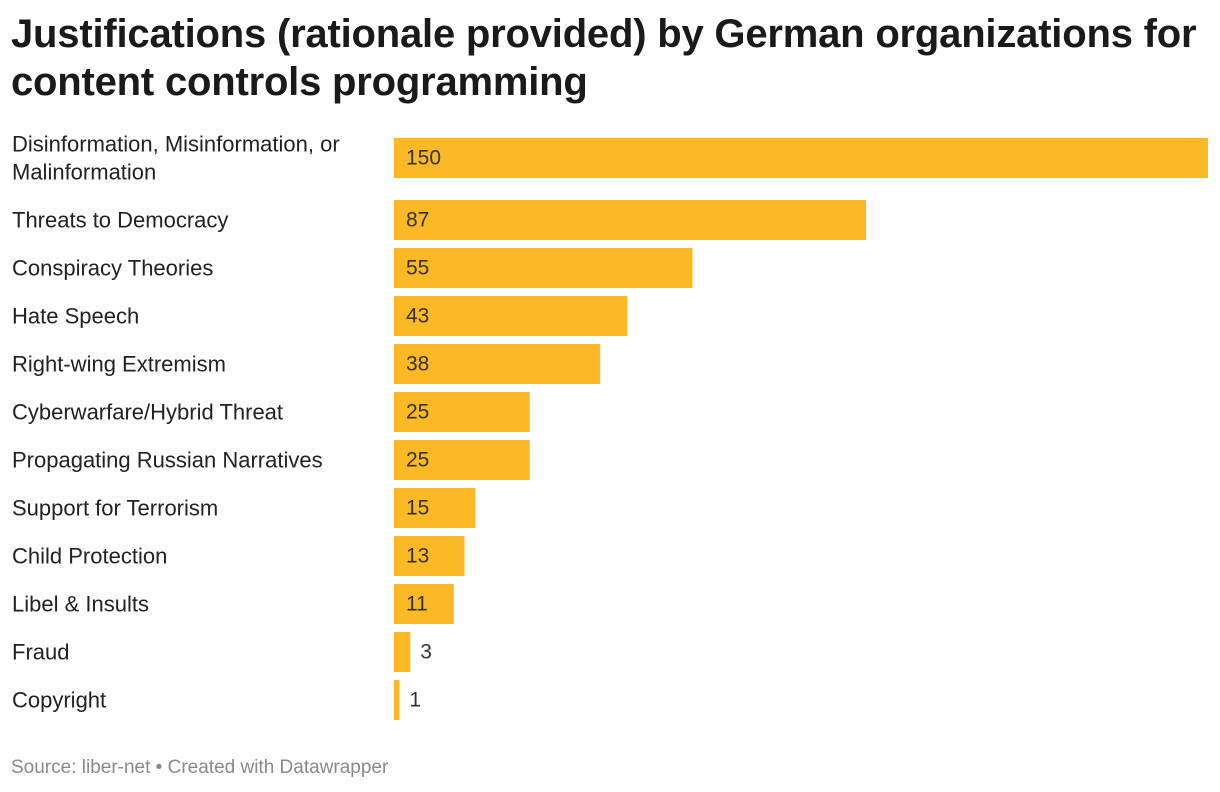 The height and width of the screenshot is (792, 1220). Describe the element at coordinates (89, 556) in the screenshot. I see `category-label: Child Protection` at that location.